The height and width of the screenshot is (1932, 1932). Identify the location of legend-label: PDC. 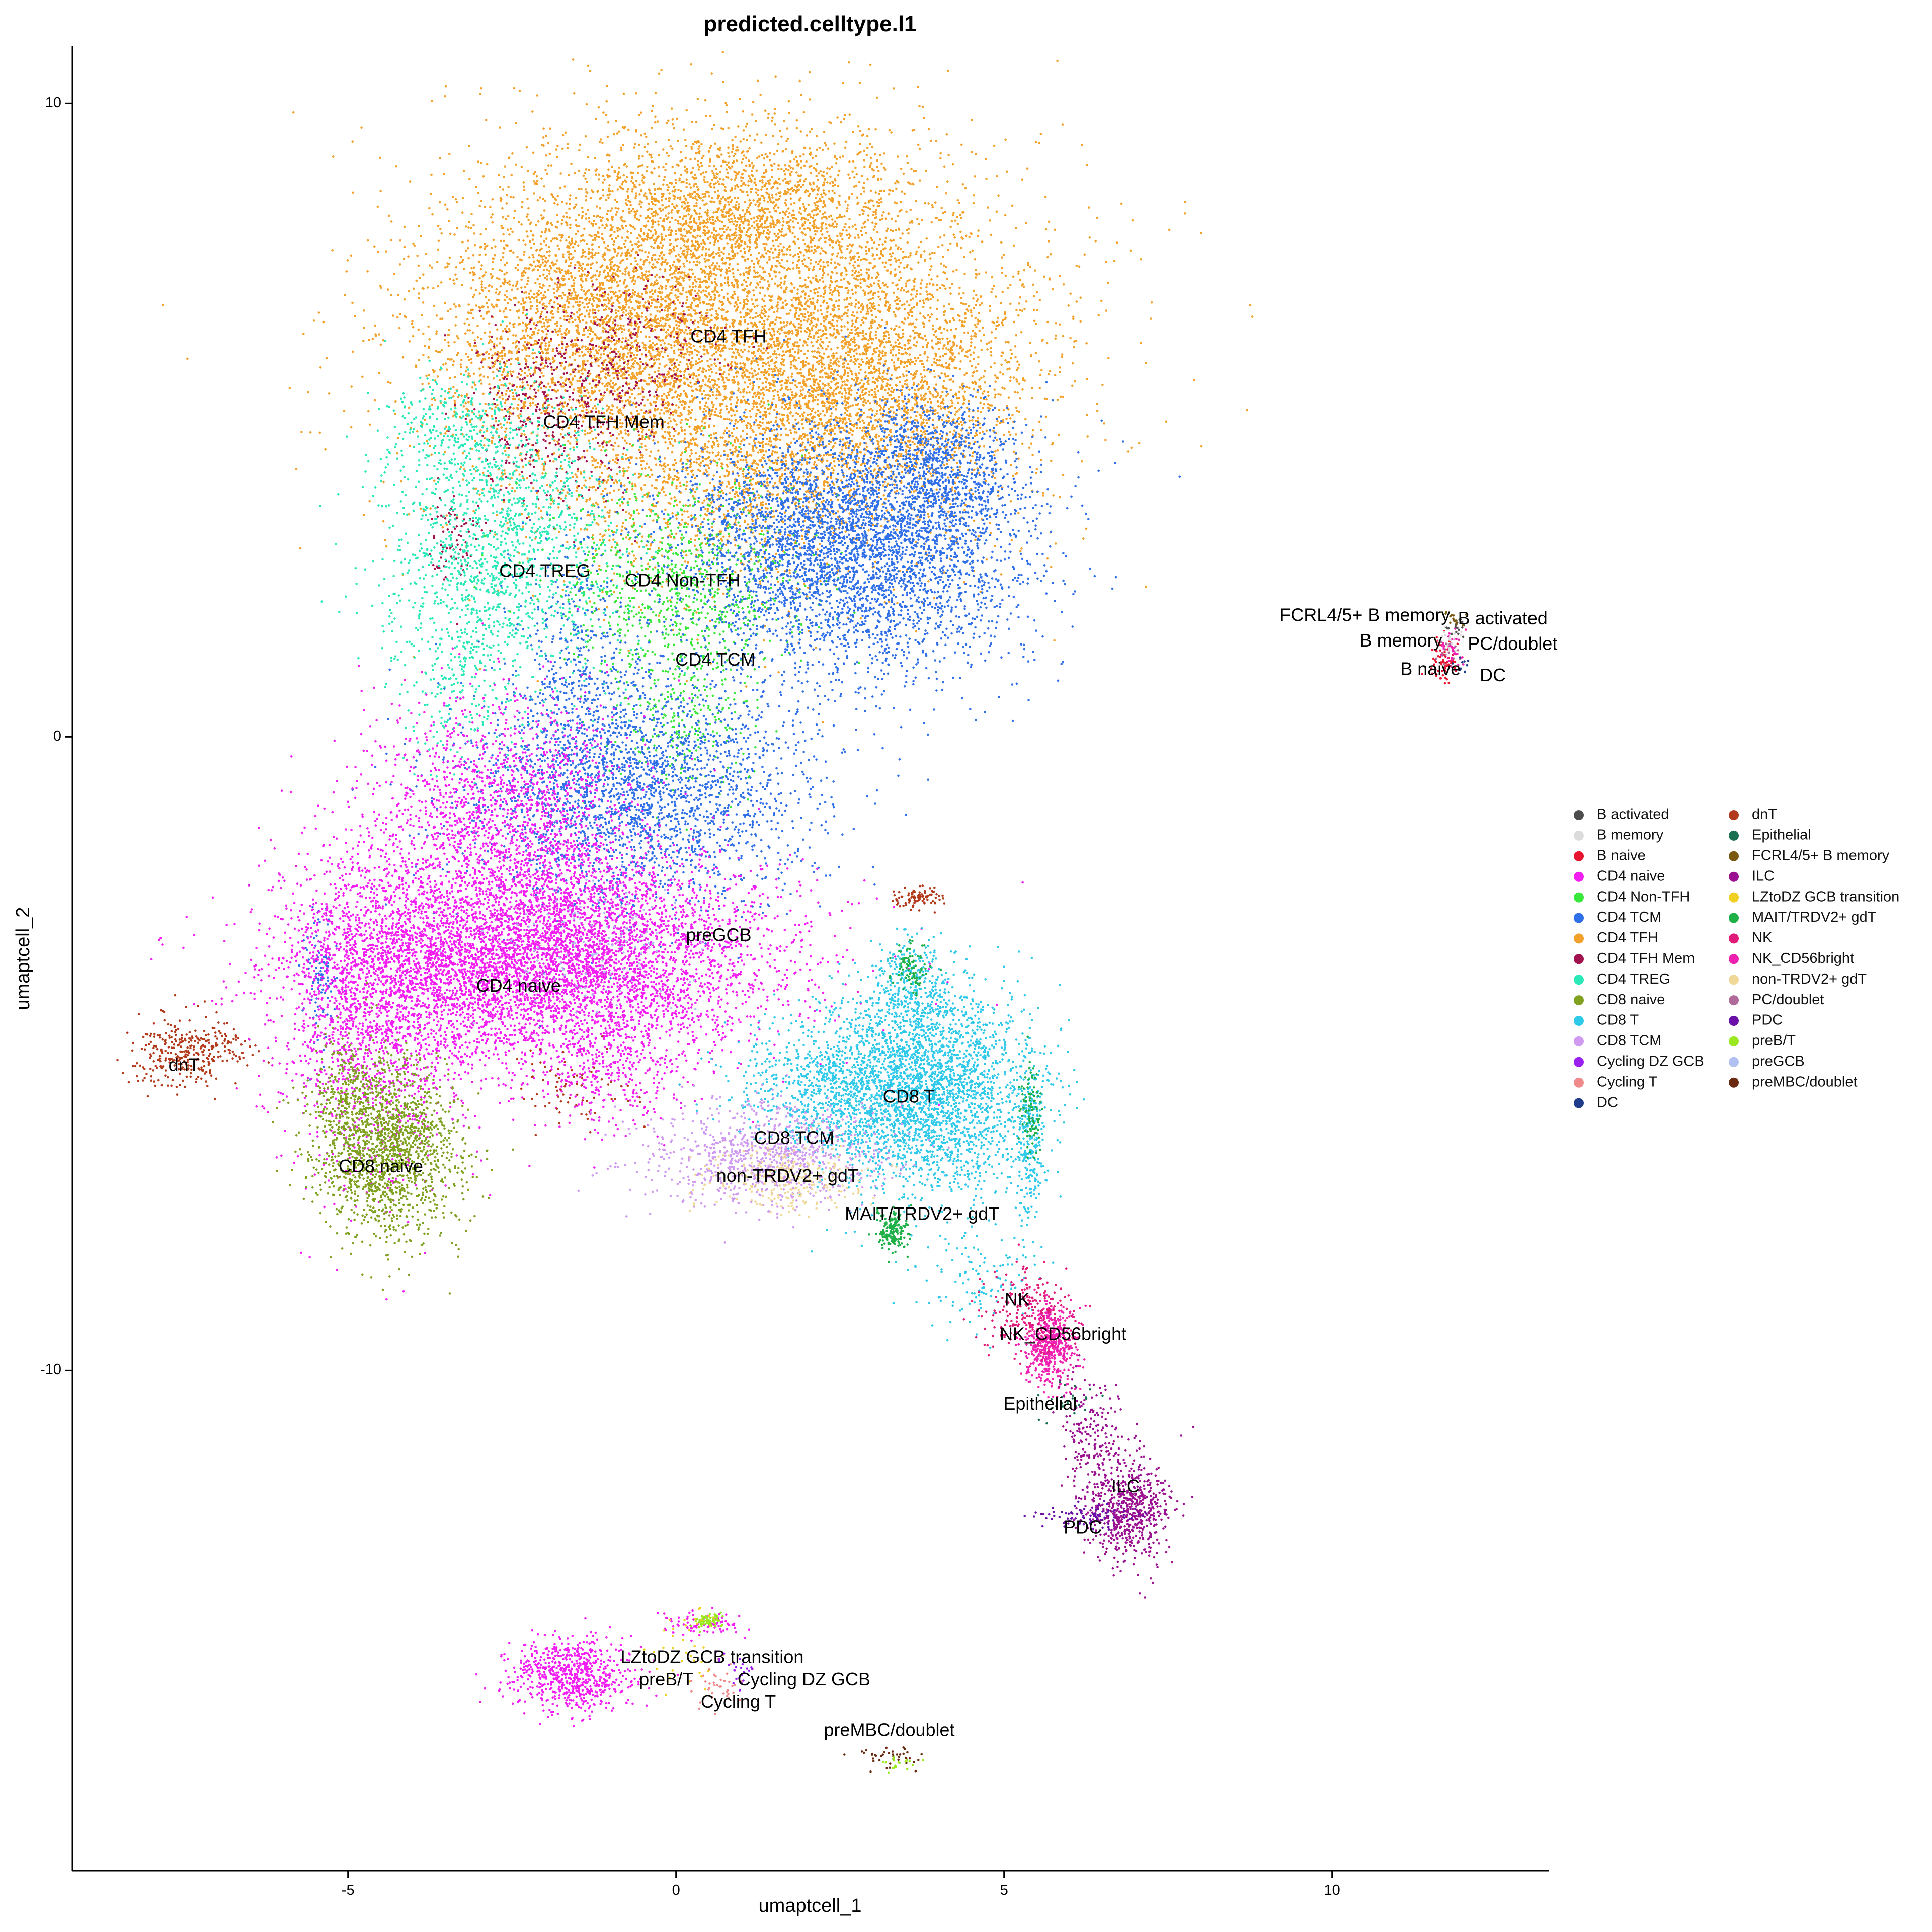
(1768, 1020).